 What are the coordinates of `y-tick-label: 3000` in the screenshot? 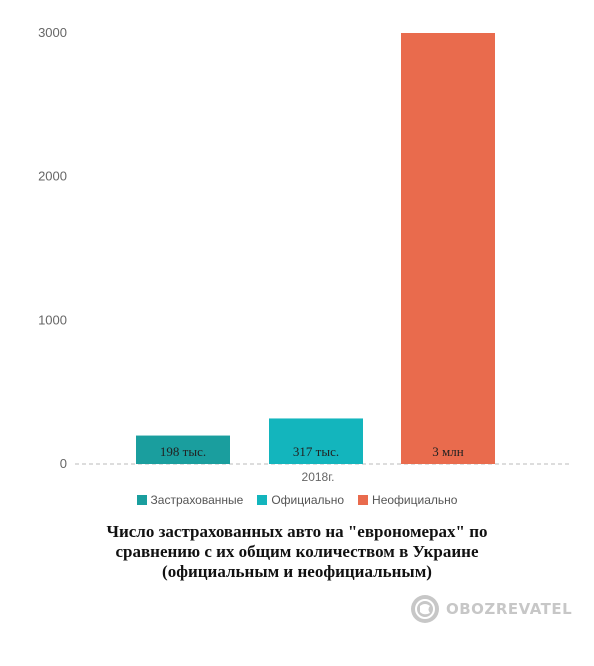 It's located at (52, 32).